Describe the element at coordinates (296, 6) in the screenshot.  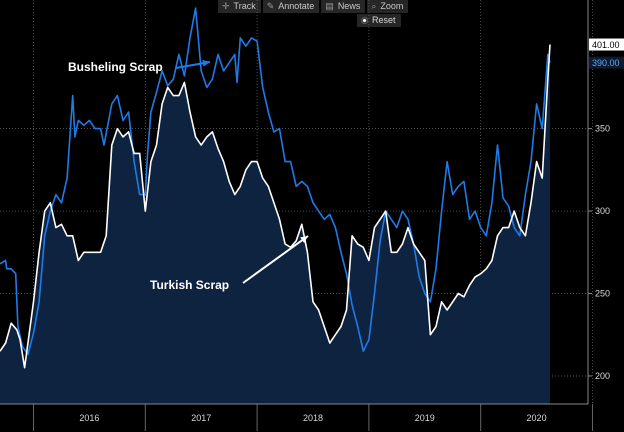
I see `annotate-label: Annotate` at that location.